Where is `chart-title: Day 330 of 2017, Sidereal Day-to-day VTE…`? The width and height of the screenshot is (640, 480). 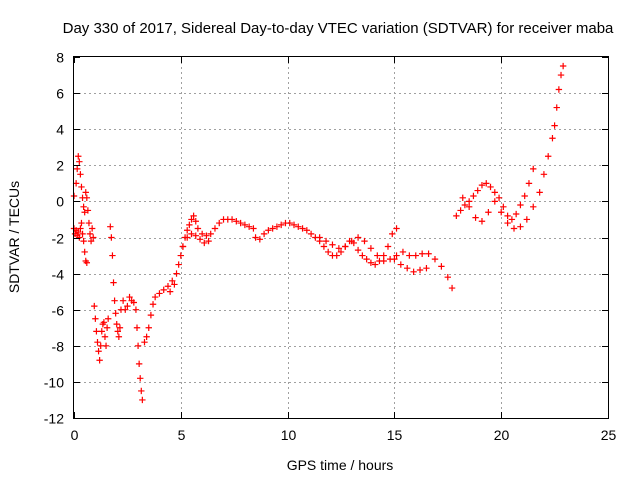
chart-title: Day 330 of 2017, Sidereal Day-to-day VTE… is located at coordinates (338, 28).